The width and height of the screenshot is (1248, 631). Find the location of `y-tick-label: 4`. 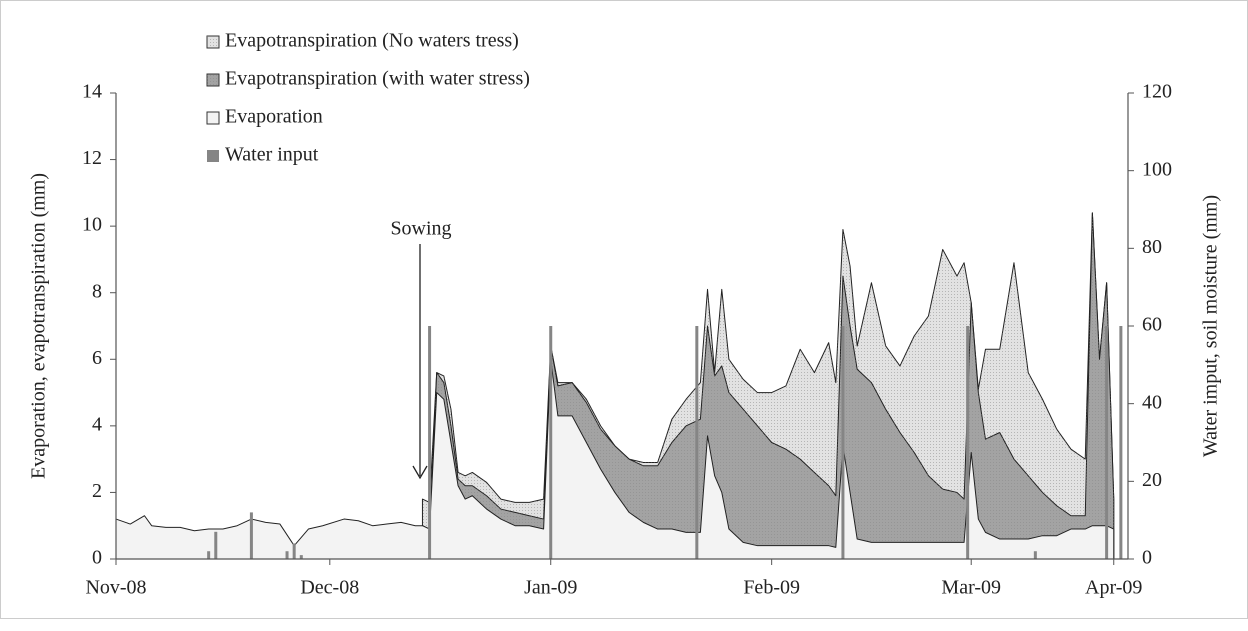

y-tick-label: 4 is located at coordinates (97, 424).